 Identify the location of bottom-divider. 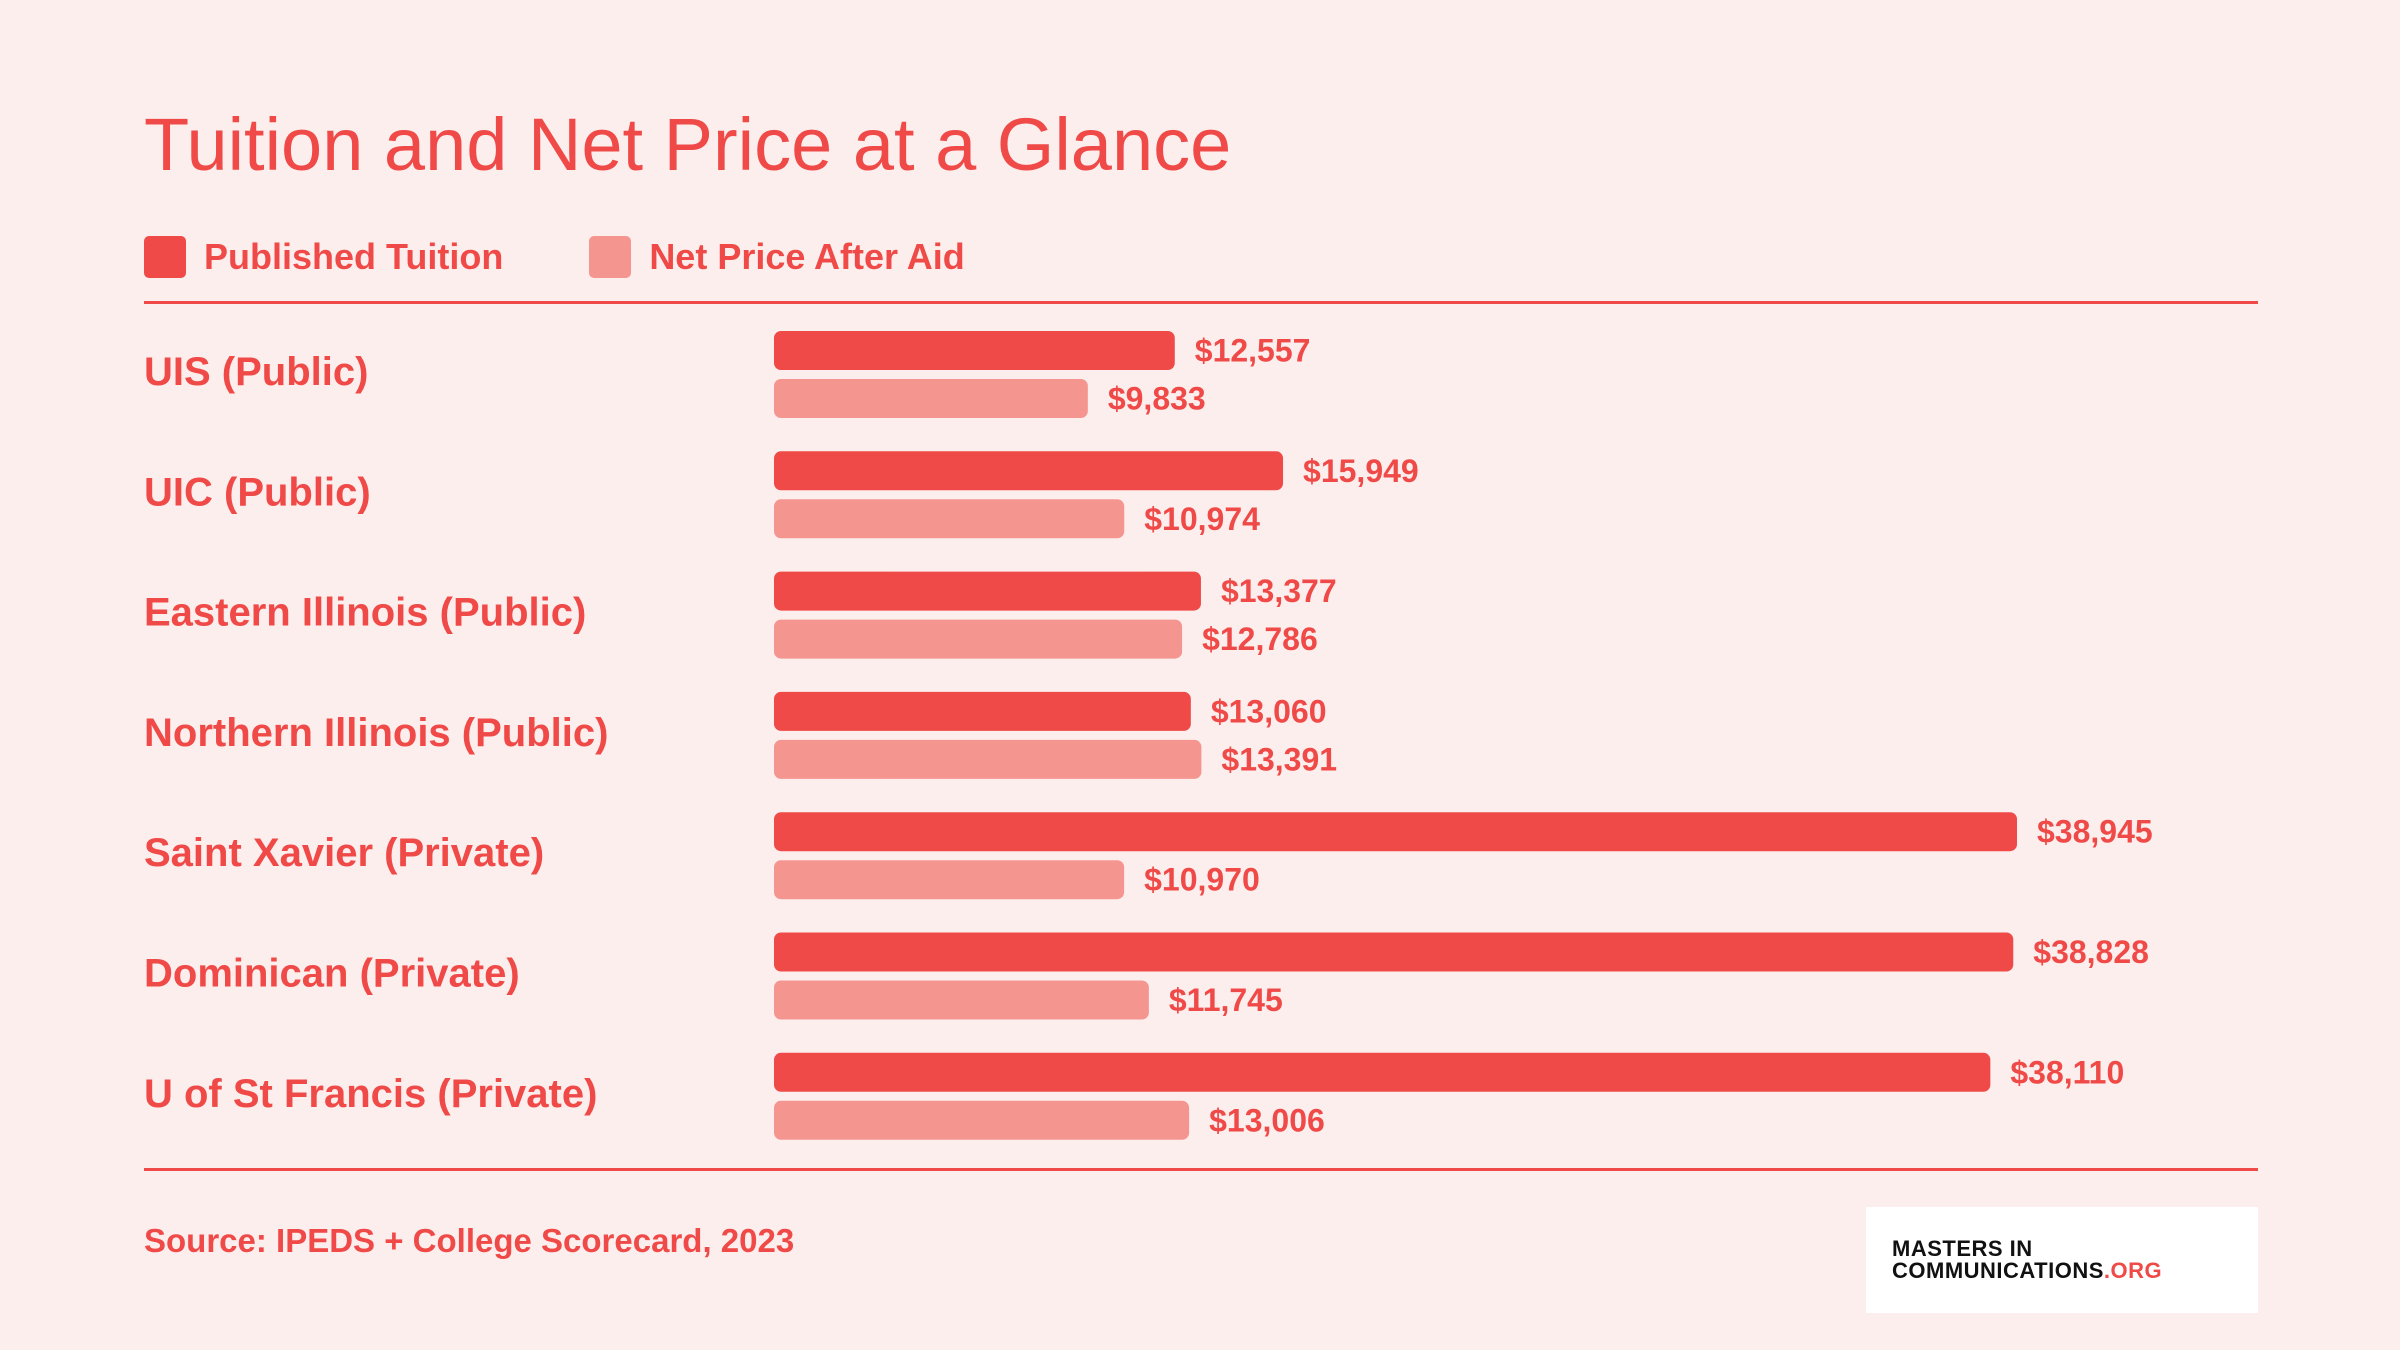
(1201, 1169).